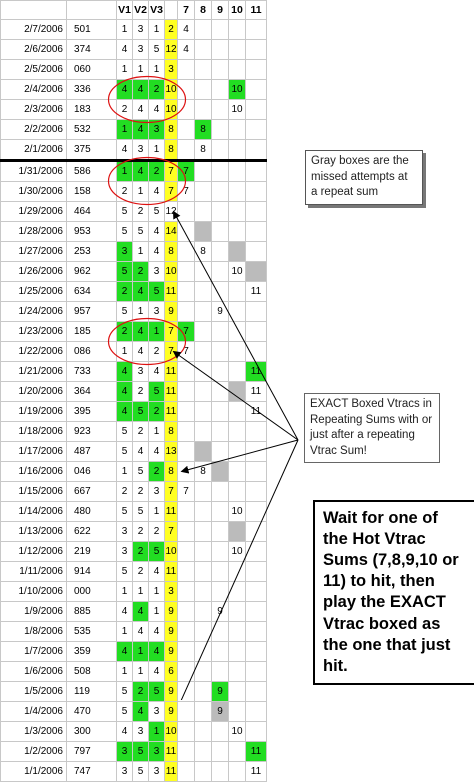  Describe the element at coordinates (33, 751) in the screenshot. I see `row-date: 1/2/2006` at that location.